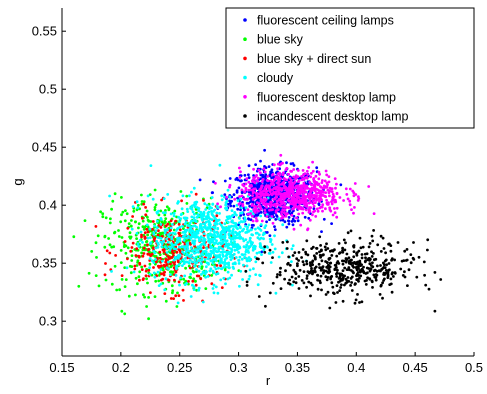 The image size is (487, 394). Describe the element at coordinates (17, 181) in the screenshot. I see `y-axis-label: g` at that location.